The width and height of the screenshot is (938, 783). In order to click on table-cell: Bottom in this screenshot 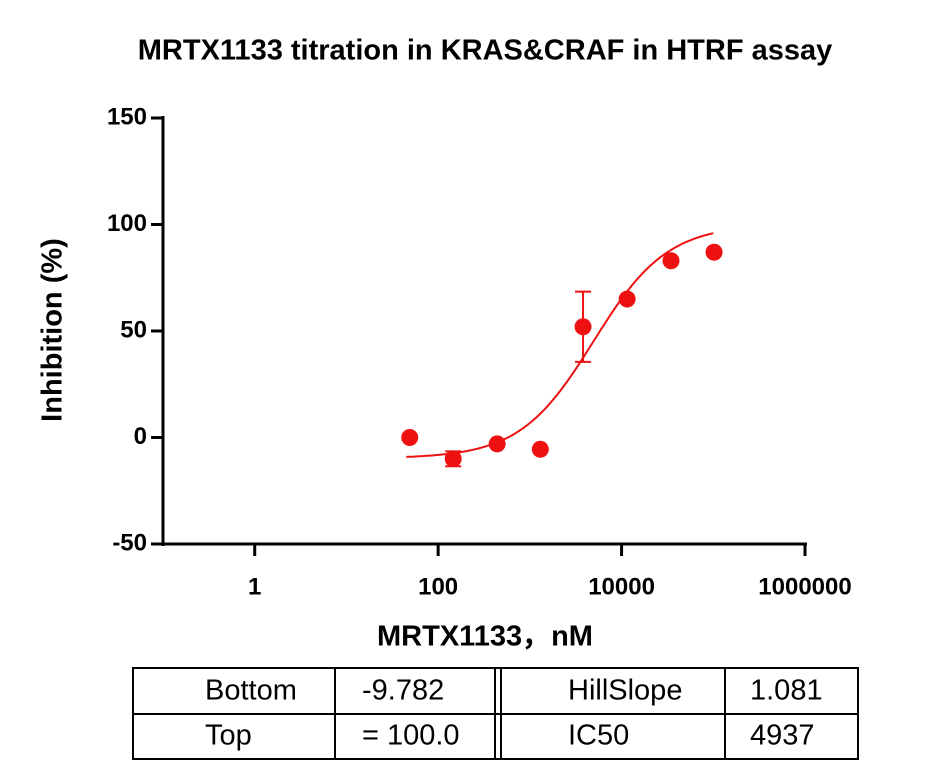, I will do `click(251, 691)`.